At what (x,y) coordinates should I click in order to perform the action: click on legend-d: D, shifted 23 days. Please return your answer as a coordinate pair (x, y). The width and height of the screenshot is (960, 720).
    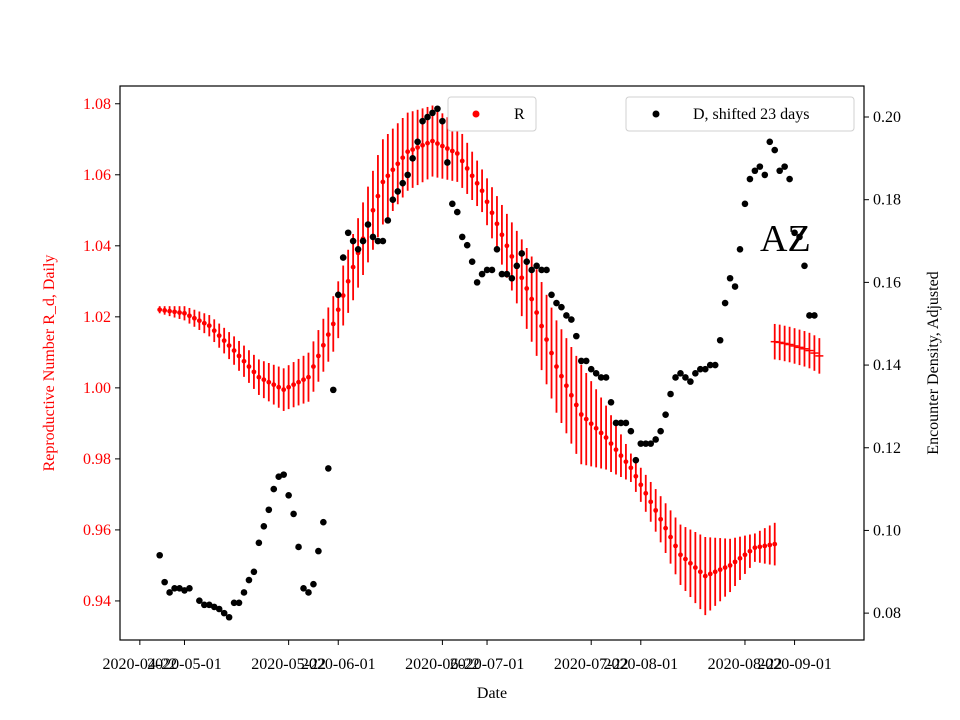
    Looking at the image, I should click on (740, 114).